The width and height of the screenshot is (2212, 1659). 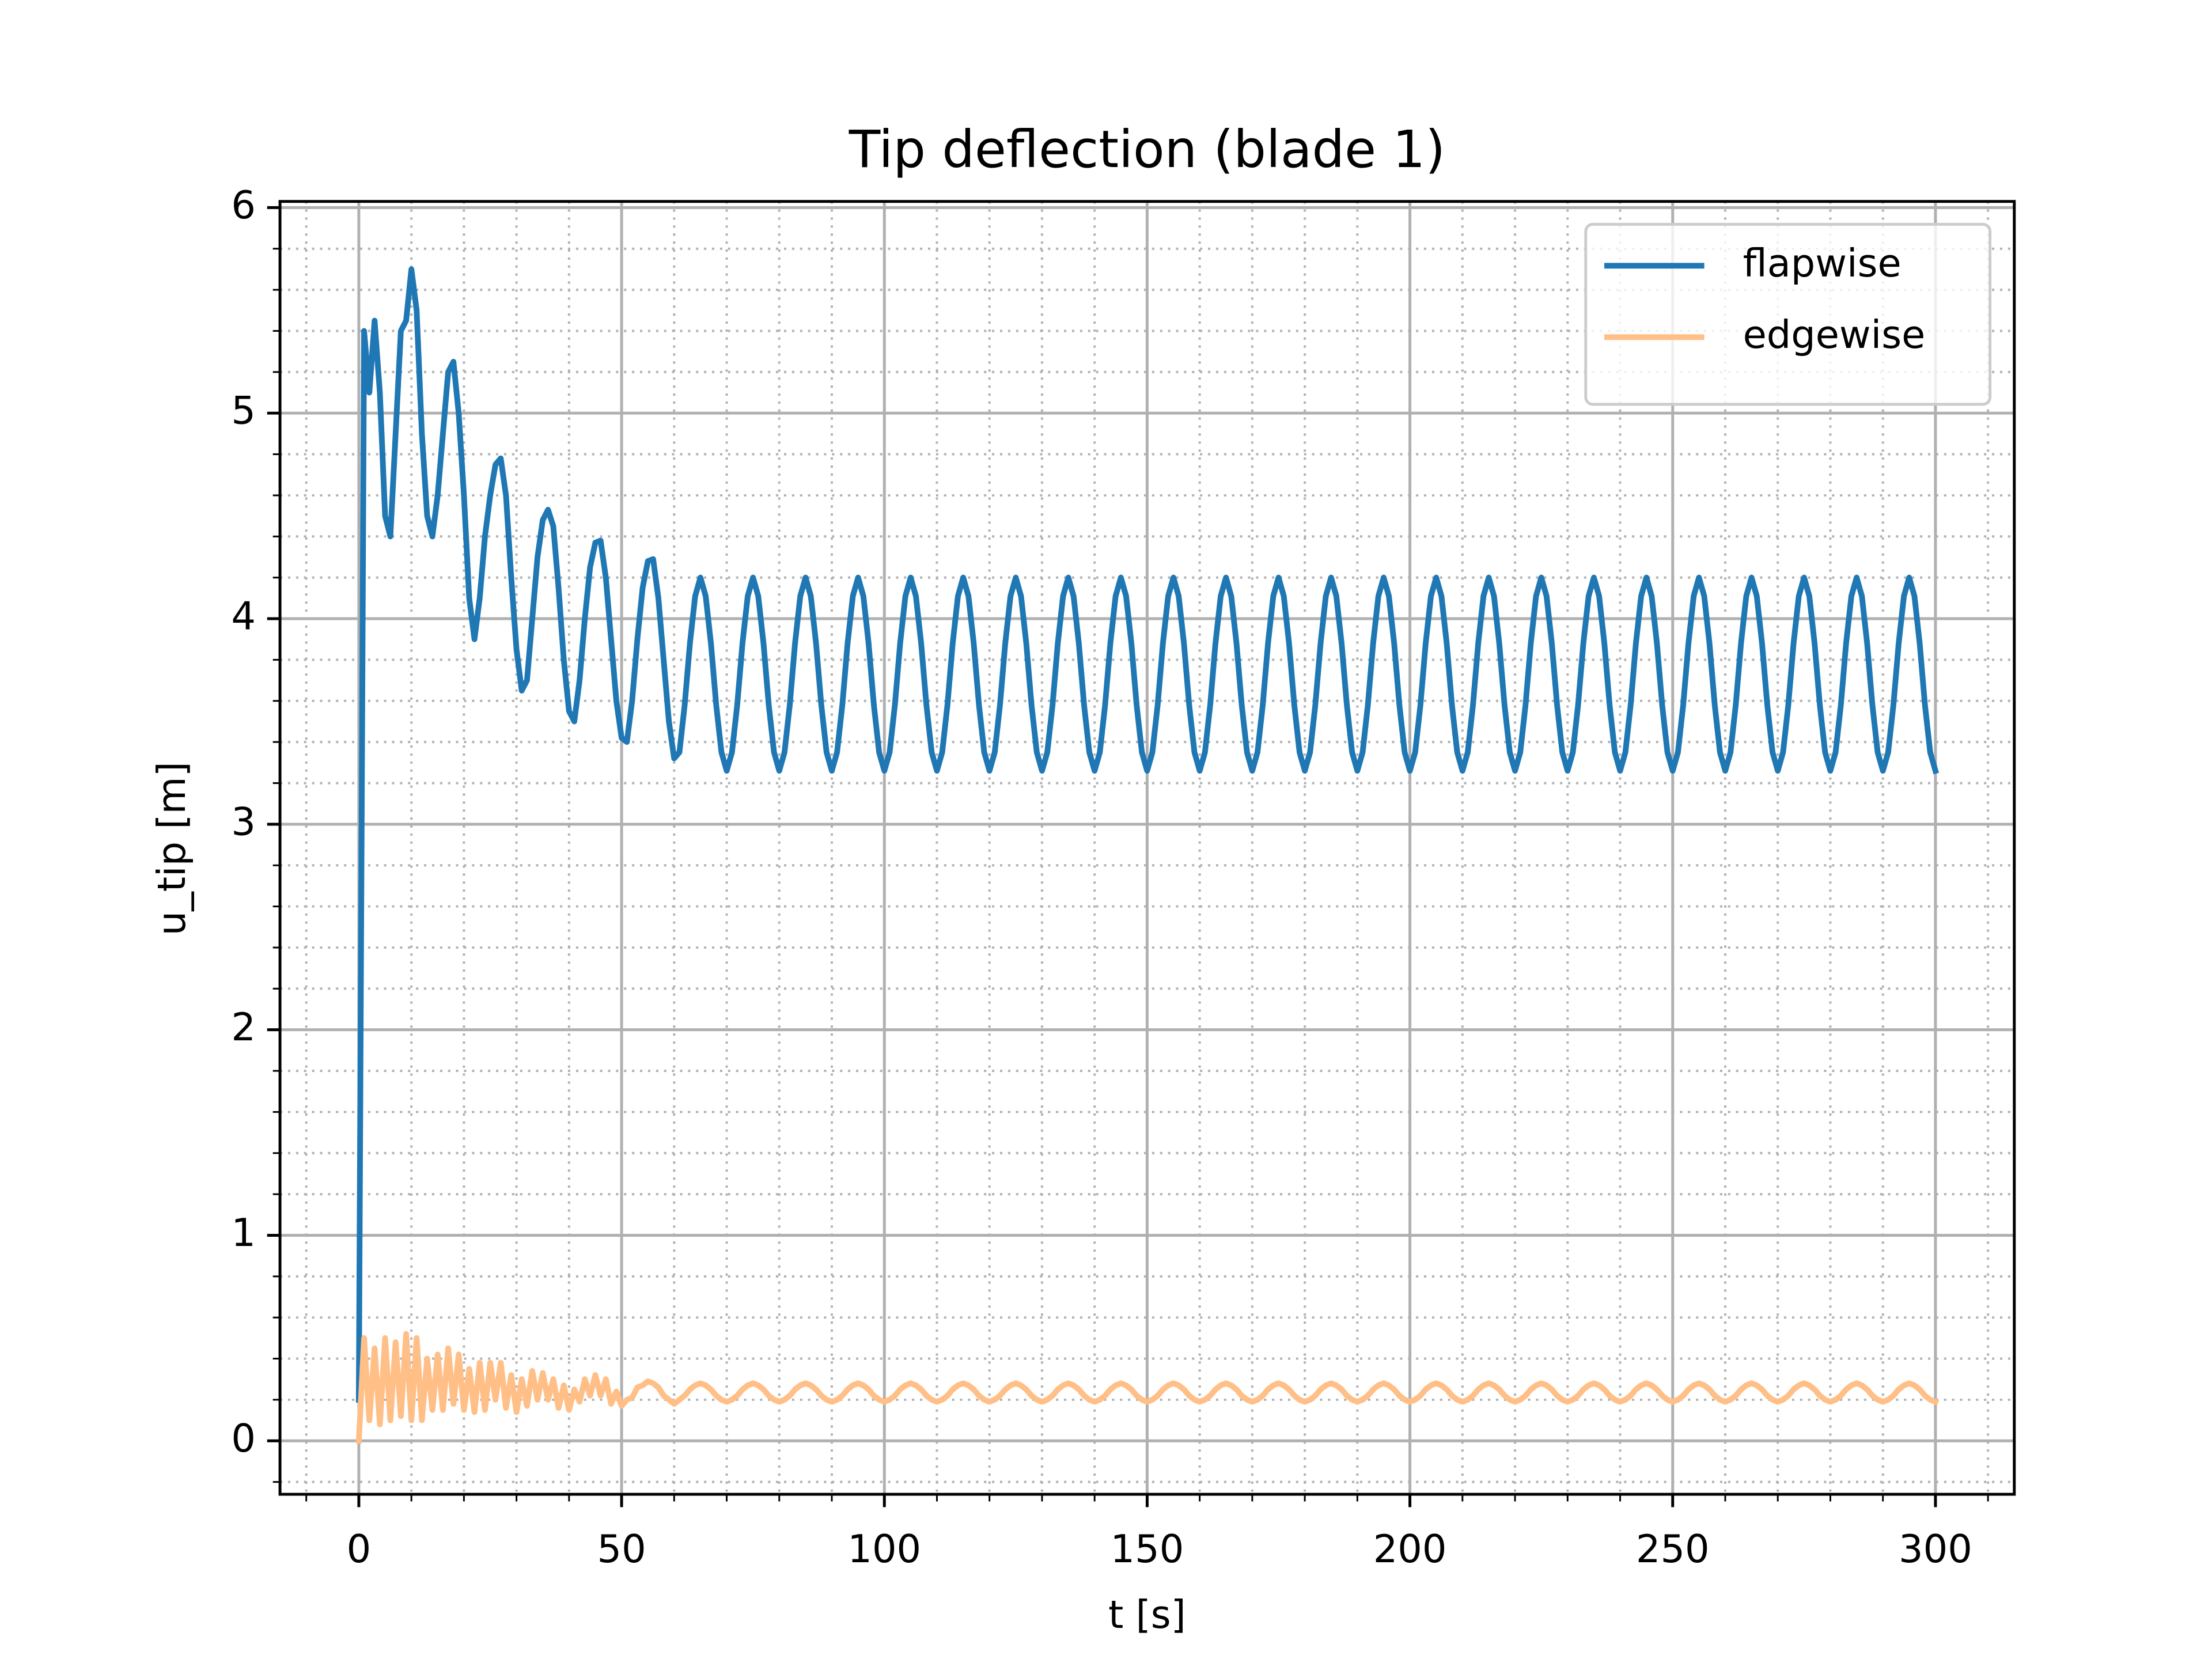 I want to click on x-tick-label: 200, so click(x=1410, y=1549).